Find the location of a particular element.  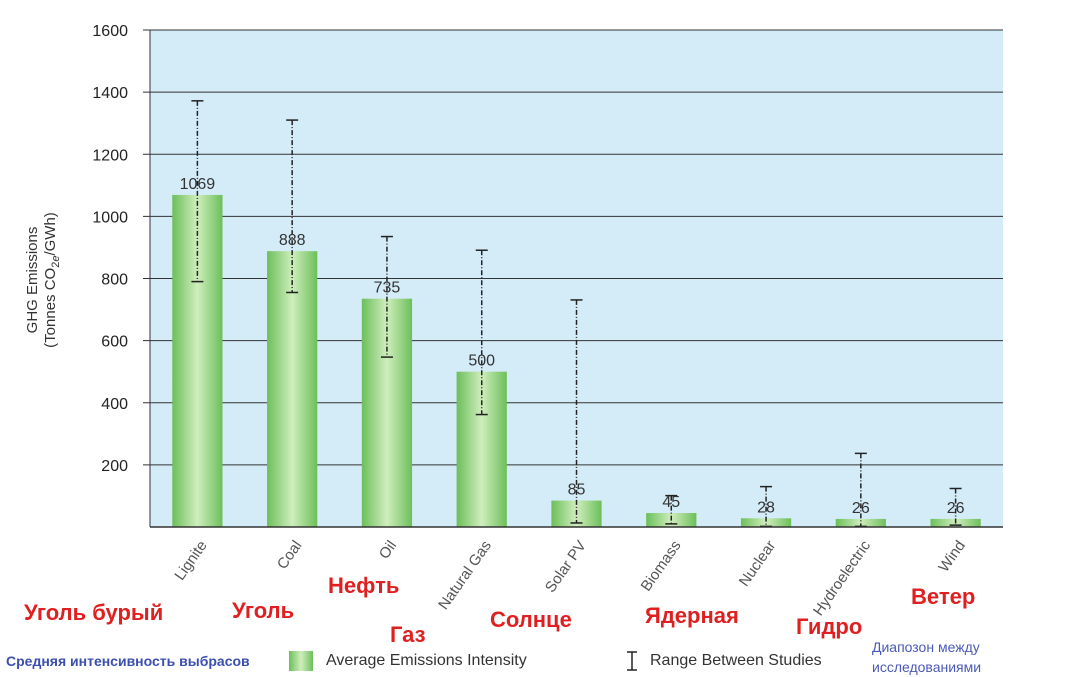

y-tick-label: 1600 is located at coordinates (110, 31).